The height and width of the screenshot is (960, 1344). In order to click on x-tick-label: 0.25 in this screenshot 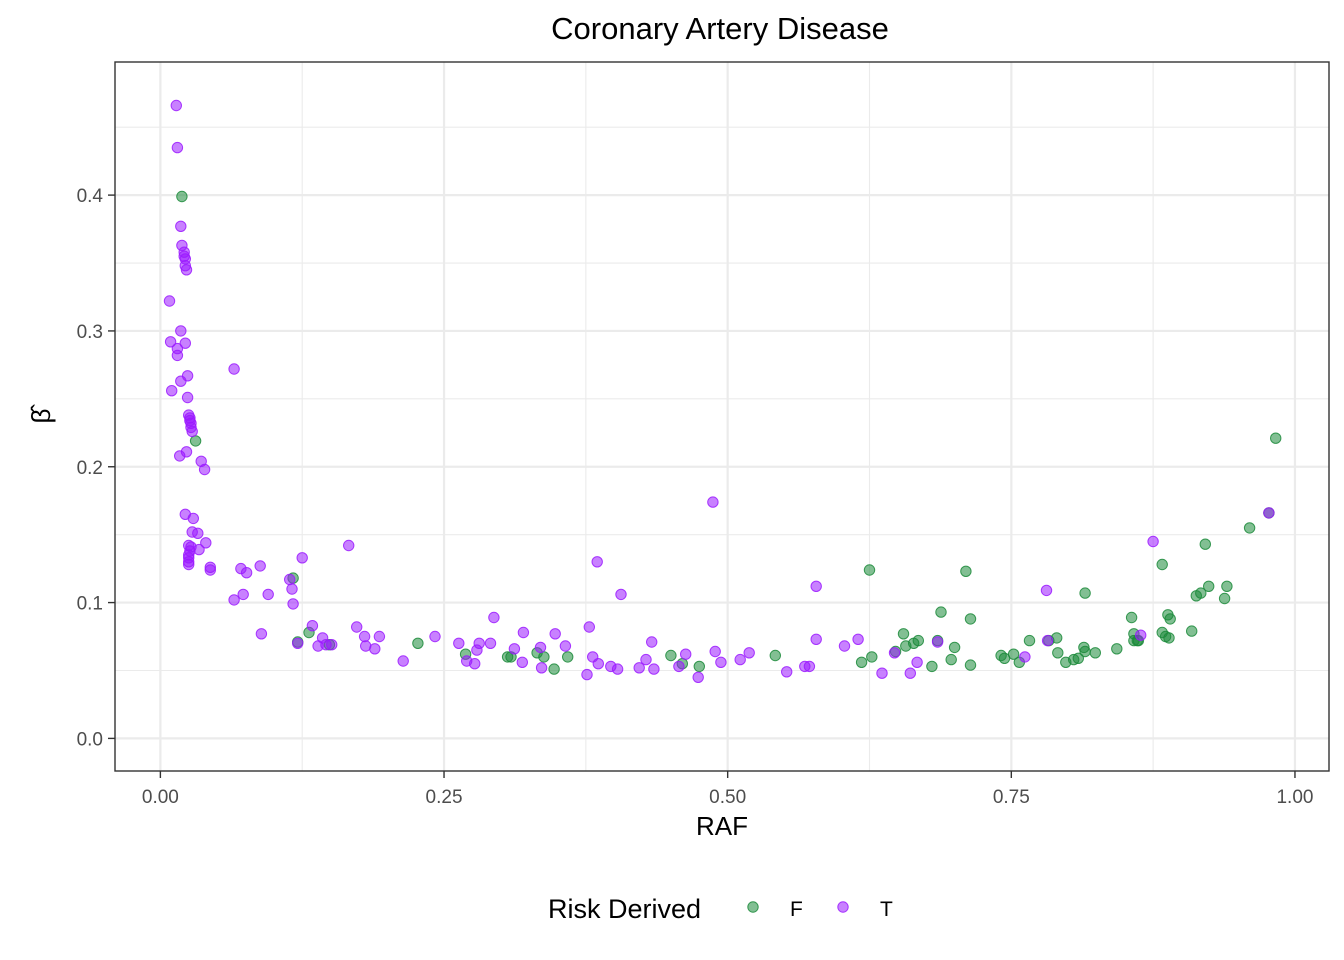, I will do `click(444, 797)`.